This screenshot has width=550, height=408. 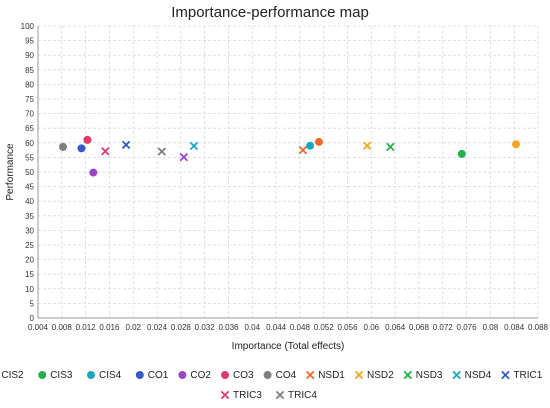 I want to click on x-tick-label: 0.068, so click(x=419, y=327).